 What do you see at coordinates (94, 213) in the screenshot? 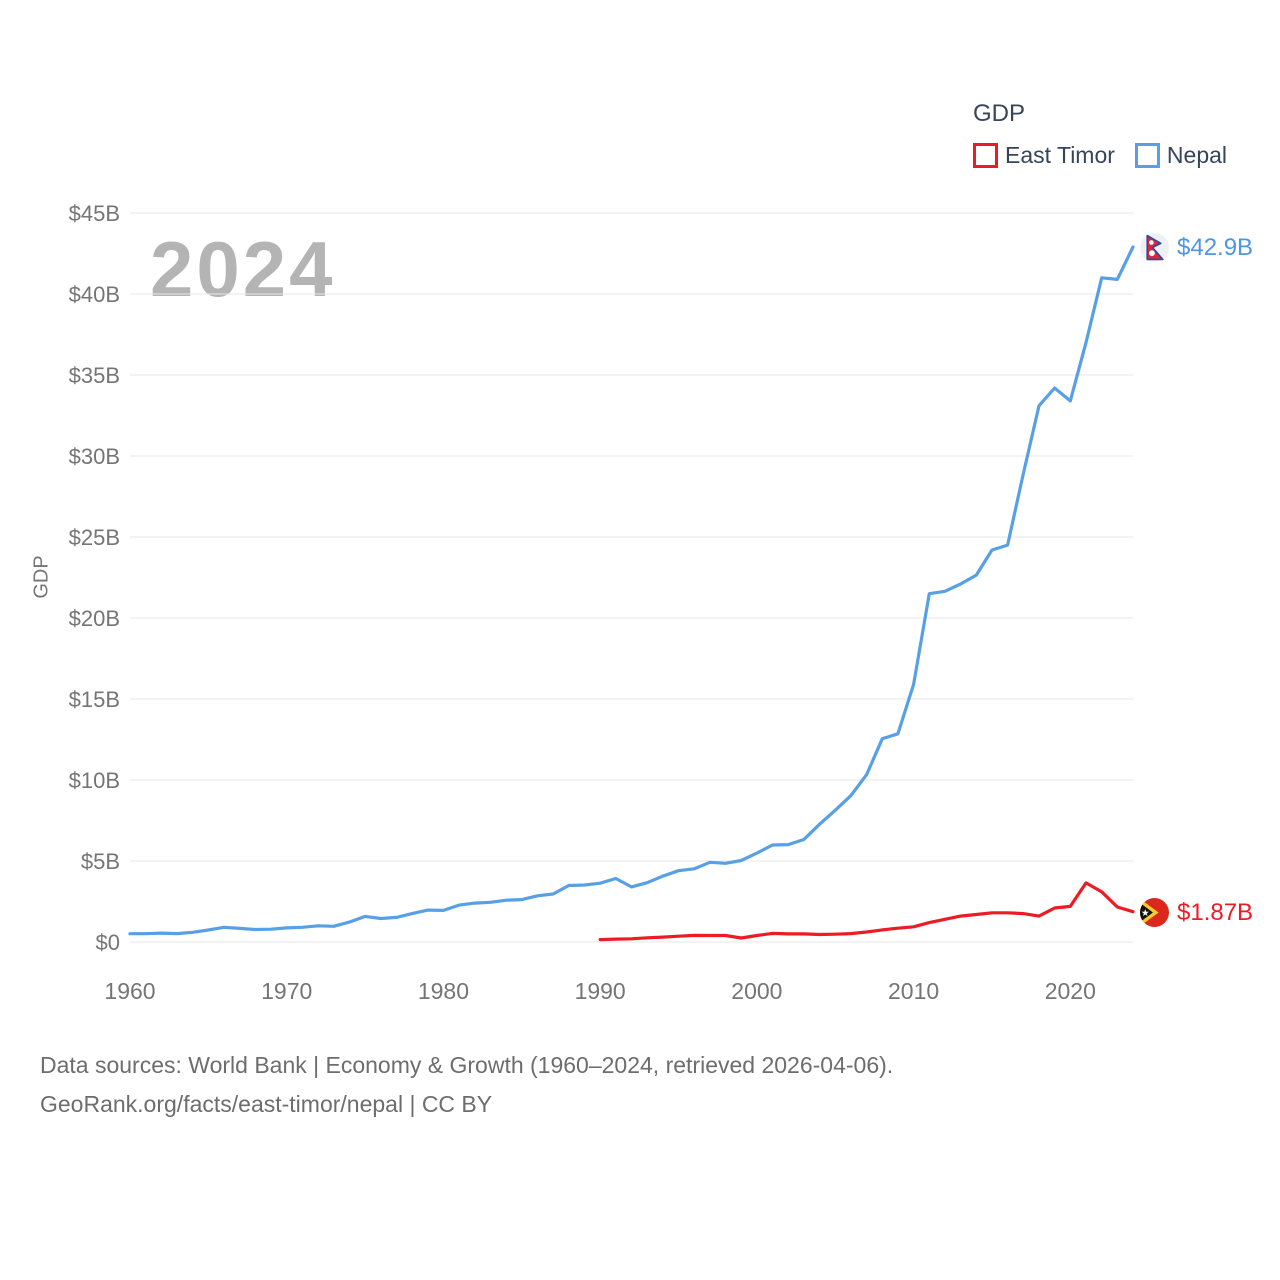
I see `y-tick-label: $45B` at bounding box center [94, 213].